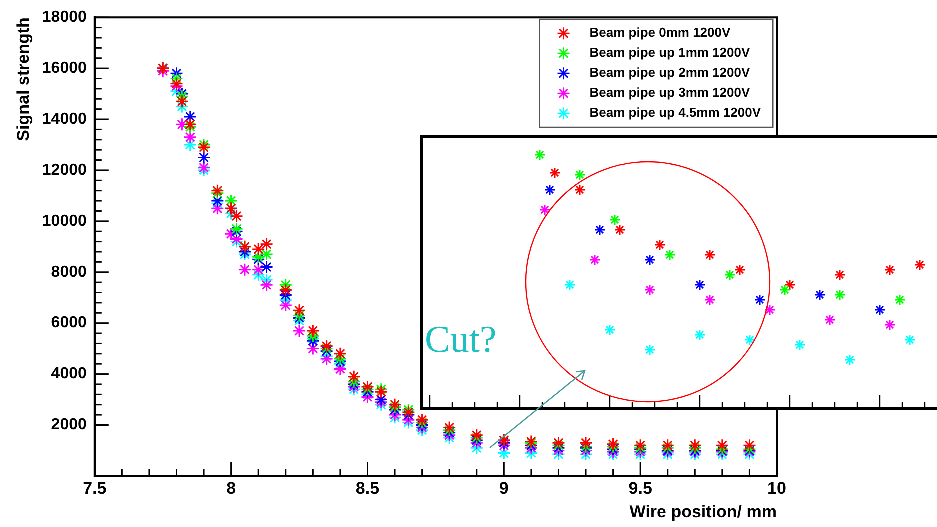 The width and height of the screenshot is (937, 527). I want to click on y-tick-label: 8000, so click(69, 272).